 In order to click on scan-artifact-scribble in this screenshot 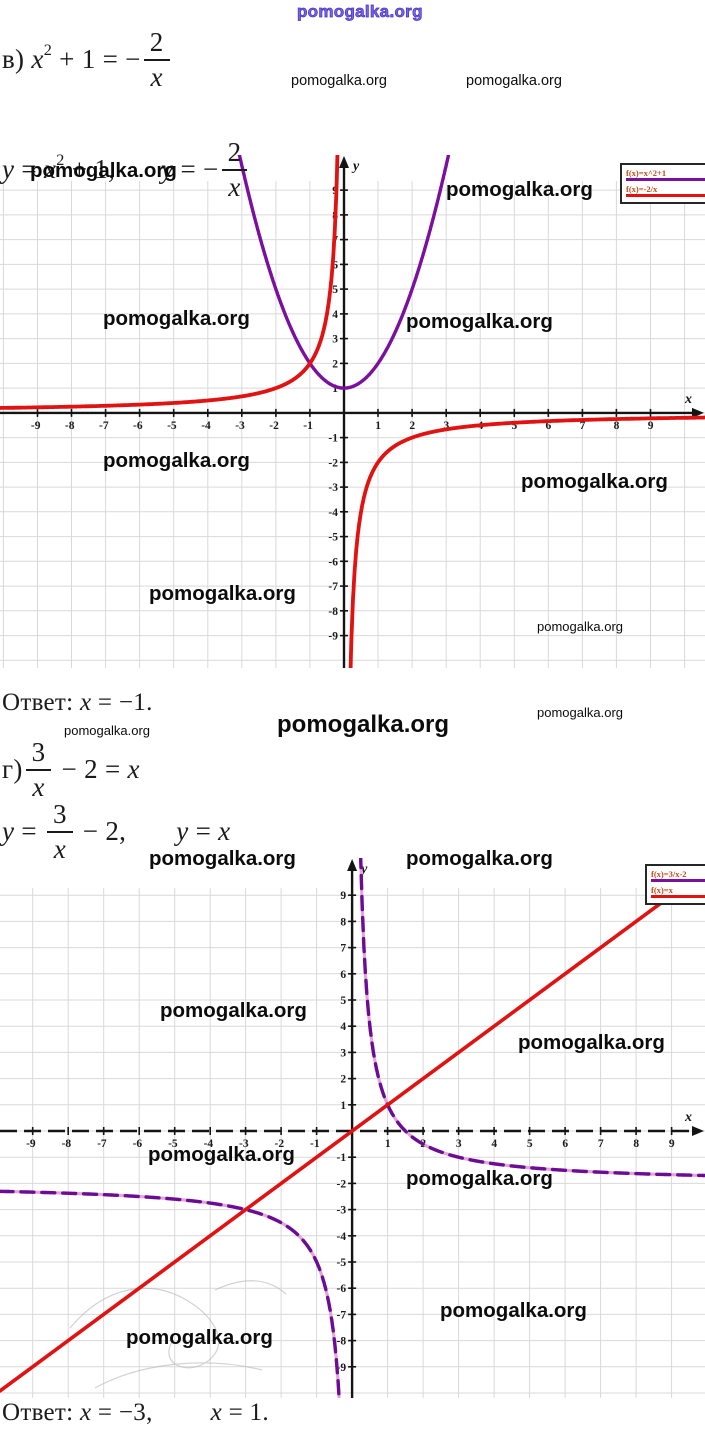, I will do `click(178, 1334)`.